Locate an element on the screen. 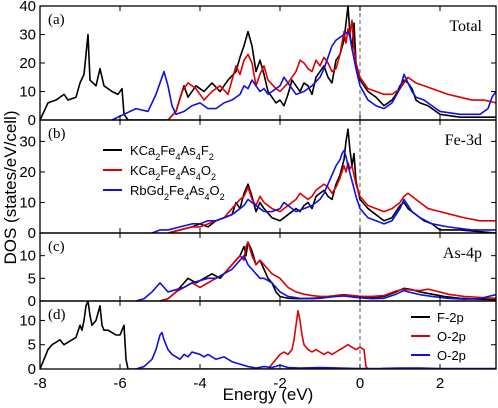 Image resolution: width=498 pixels, height=408 pixels. x-axis-label: Energy (eV) is located at coordinates (268, 394).